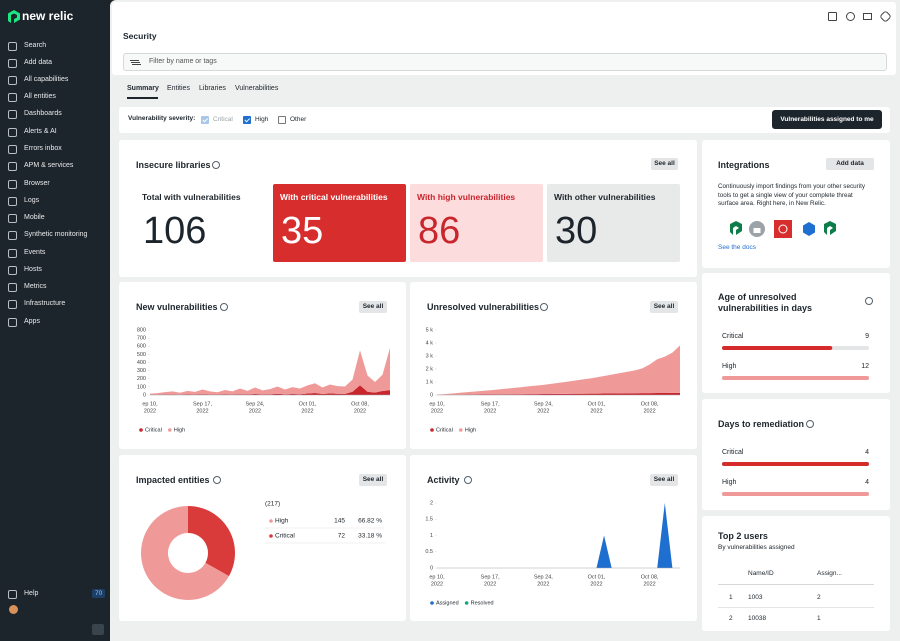 The image size is (900, 641). Describe the element at coordinates (604, 197) in the screenshot. I see `tile-label: With other vulnerabilities` at that location.